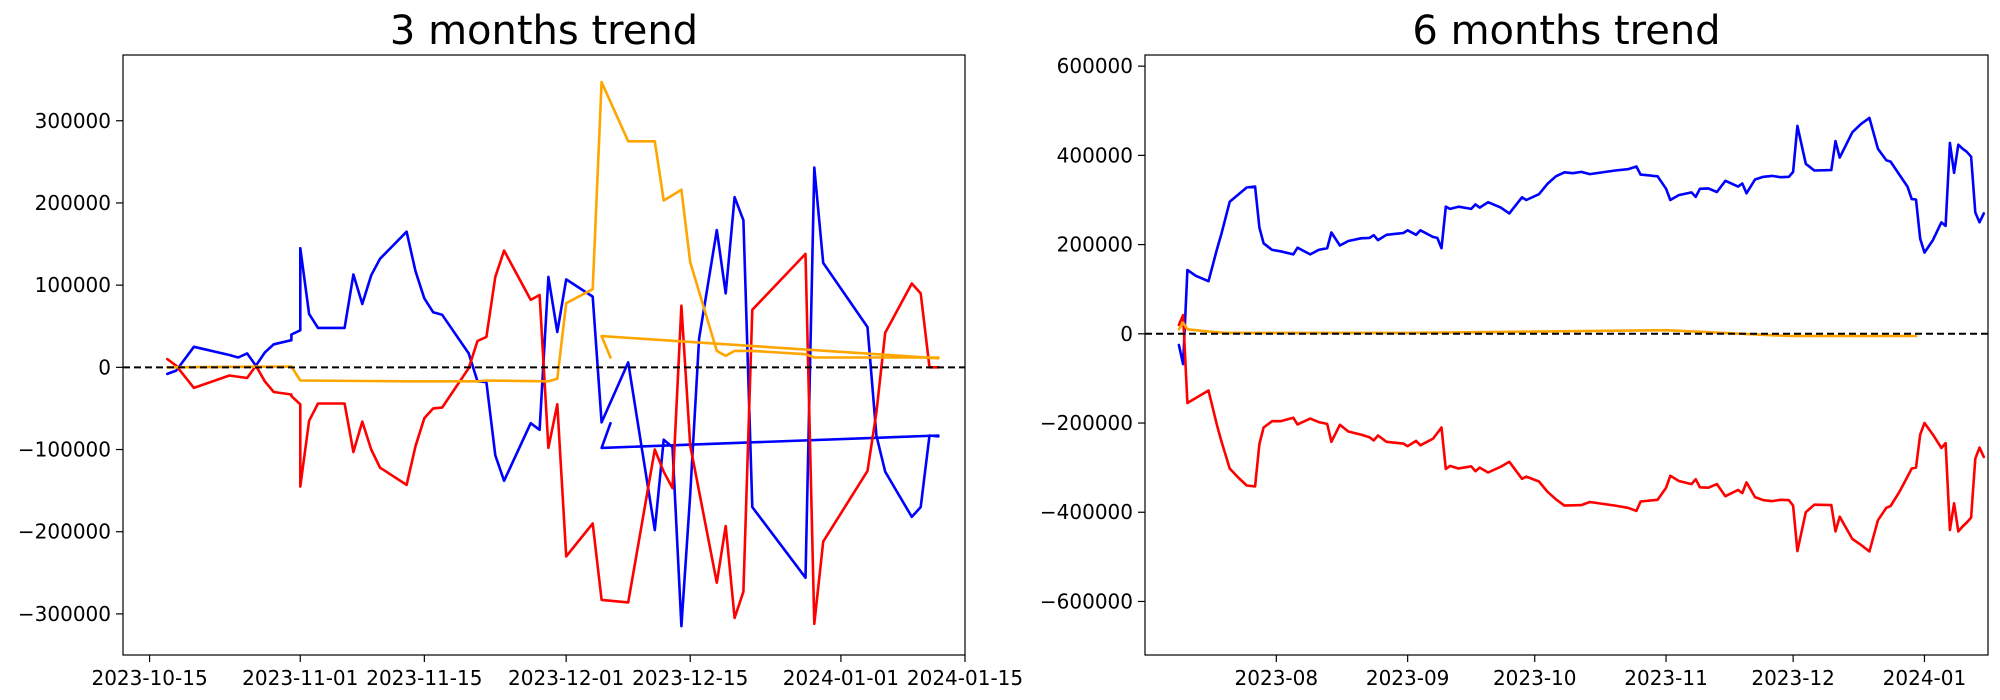  I want to click on chart-title: 6 months trend, so click(1566, 31).